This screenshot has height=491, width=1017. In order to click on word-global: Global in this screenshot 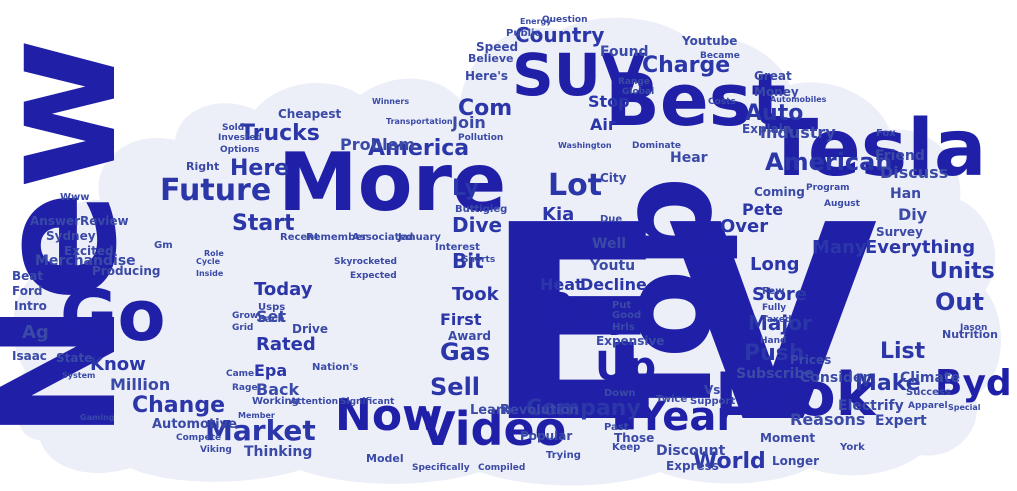, I will do `click(638, 92)`.